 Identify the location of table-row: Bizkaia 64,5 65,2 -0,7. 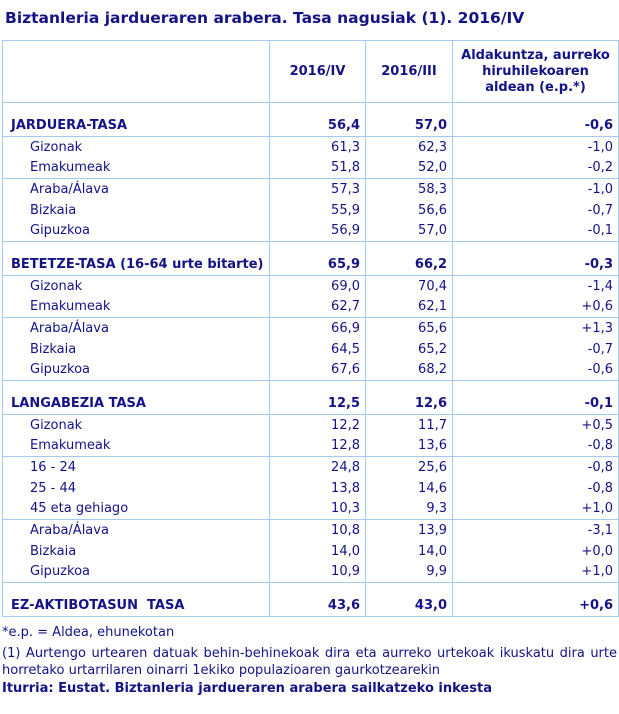
(310, 349).